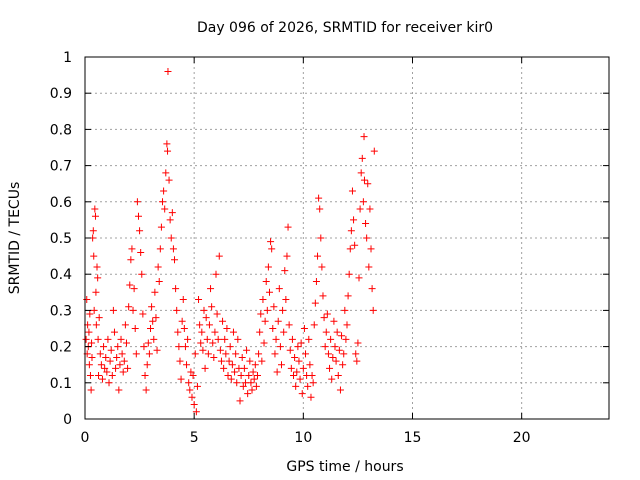 This screenshot has height=480, width=640. I want to click on x-tick-label: 15, so click(413, 438).